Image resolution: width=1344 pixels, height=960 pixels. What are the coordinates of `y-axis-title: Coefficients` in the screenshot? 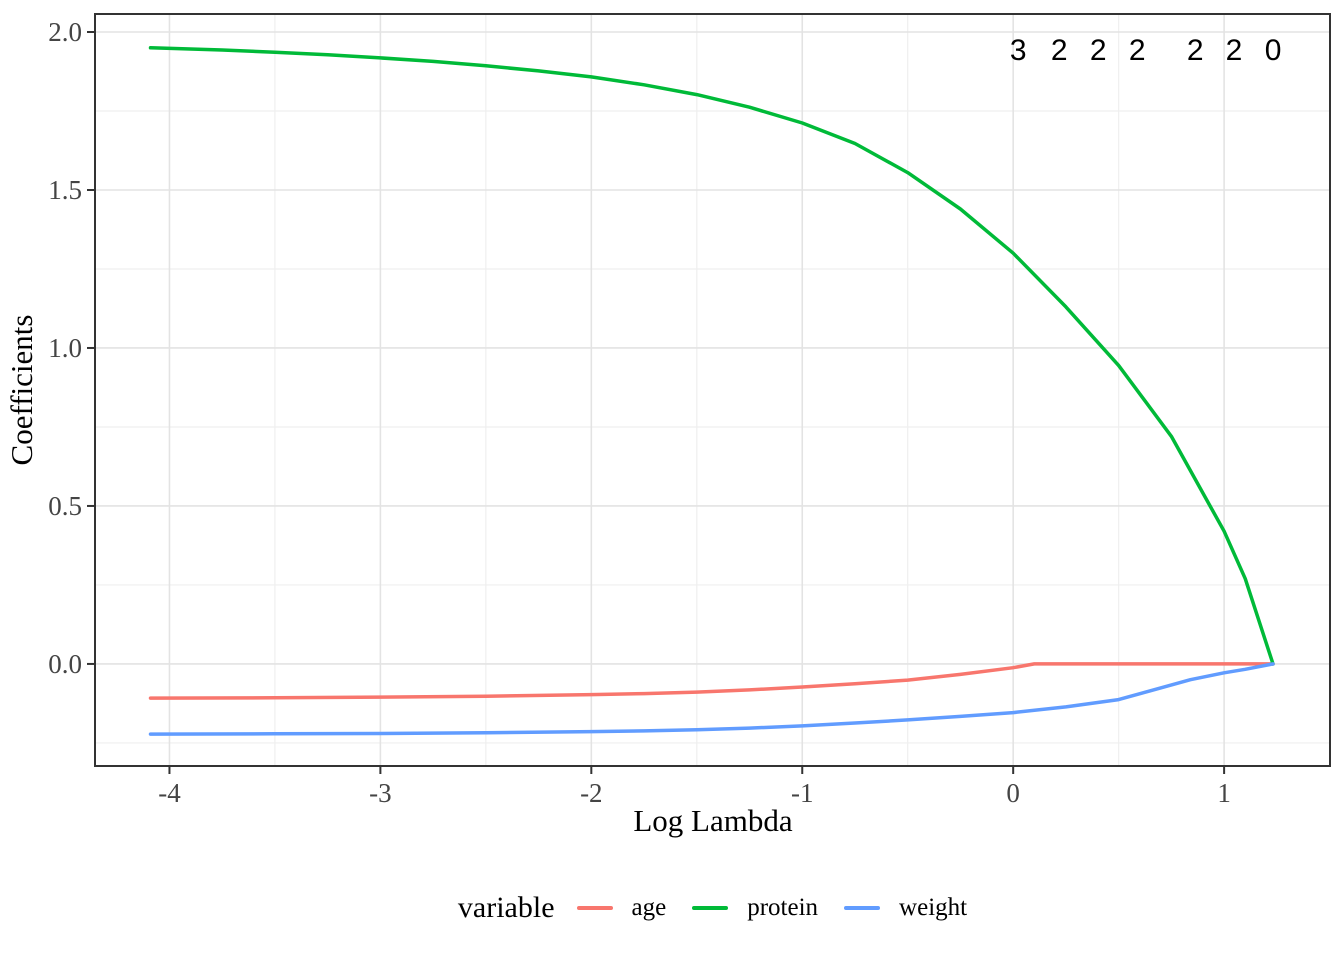 It's located at (21, 390).